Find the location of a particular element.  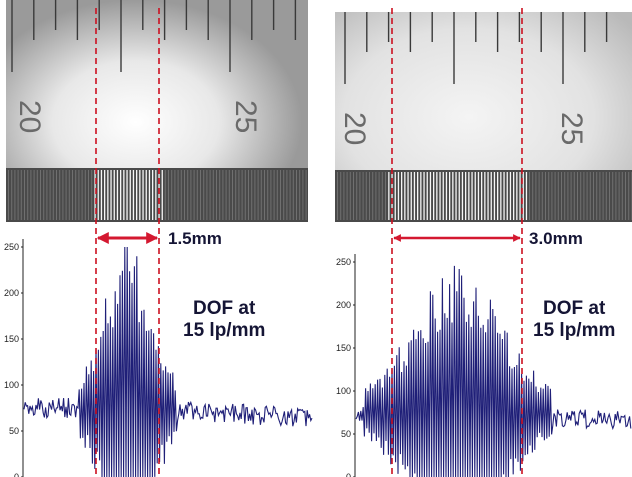

y-tick-label-right: 150 is located at coordinates (343, 348).